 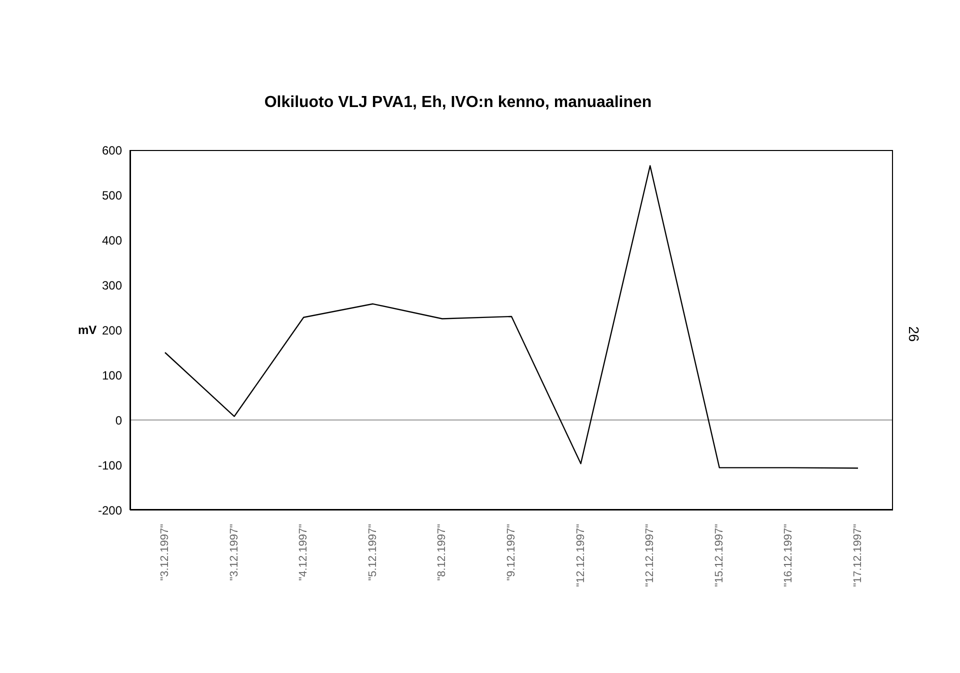 I want to click on y-tick-label: 500, so click(x=112, y=195).